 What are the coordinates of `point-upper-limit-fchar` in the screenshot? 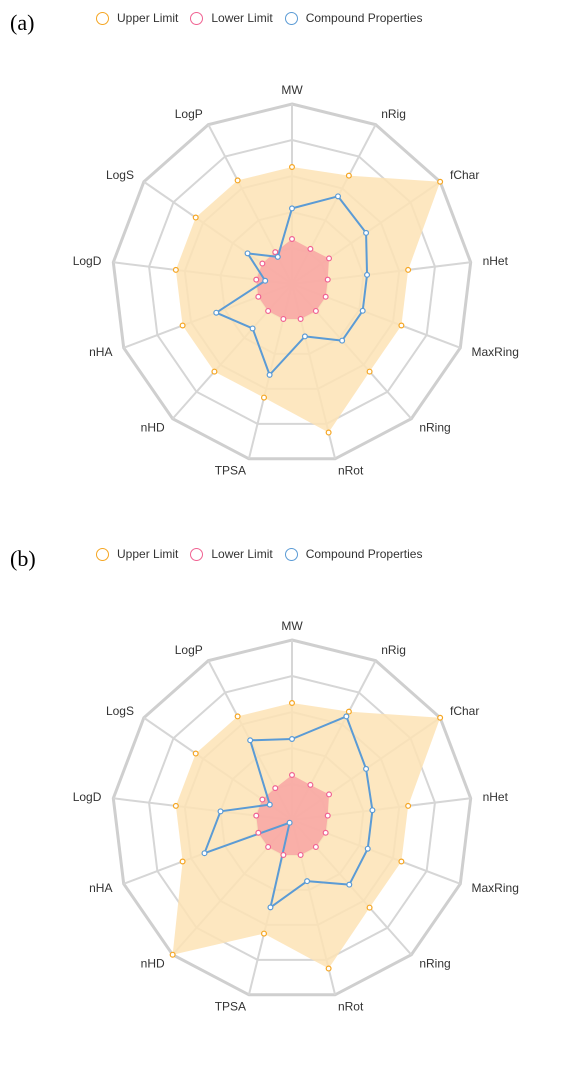 It's located at (440, 717).